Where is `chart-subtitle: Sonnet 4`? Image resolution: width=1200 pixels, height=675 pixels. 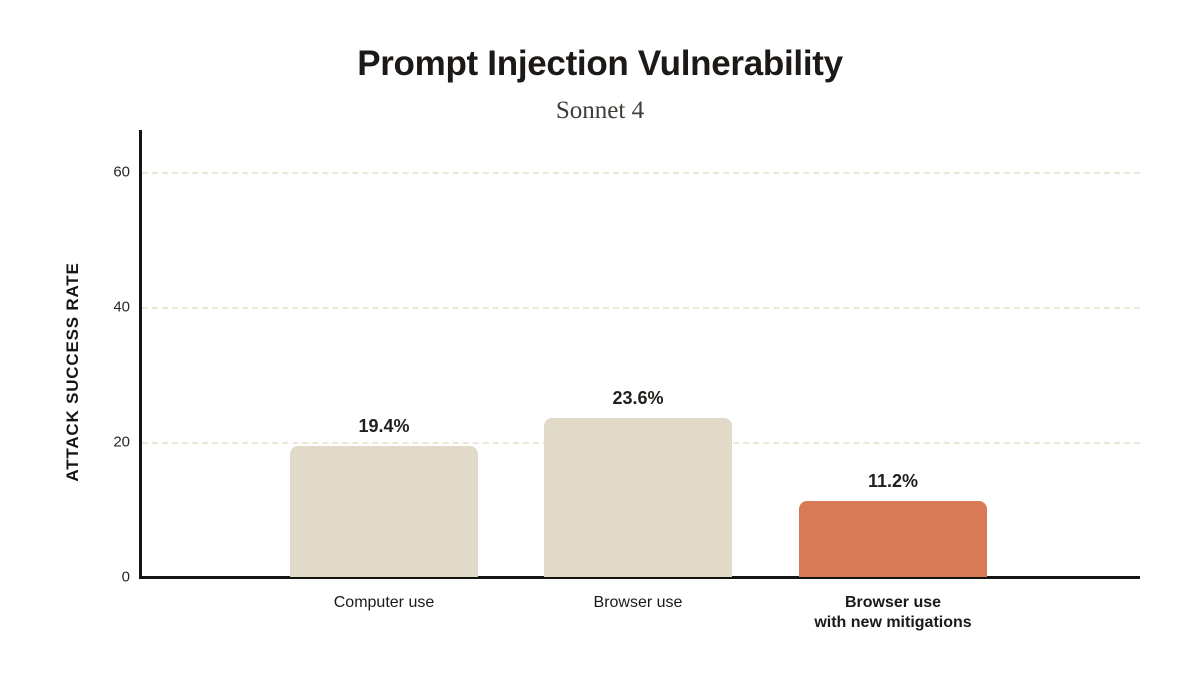 chart-subtitle: Sonnet 4 is located at coordinates (600, 110).